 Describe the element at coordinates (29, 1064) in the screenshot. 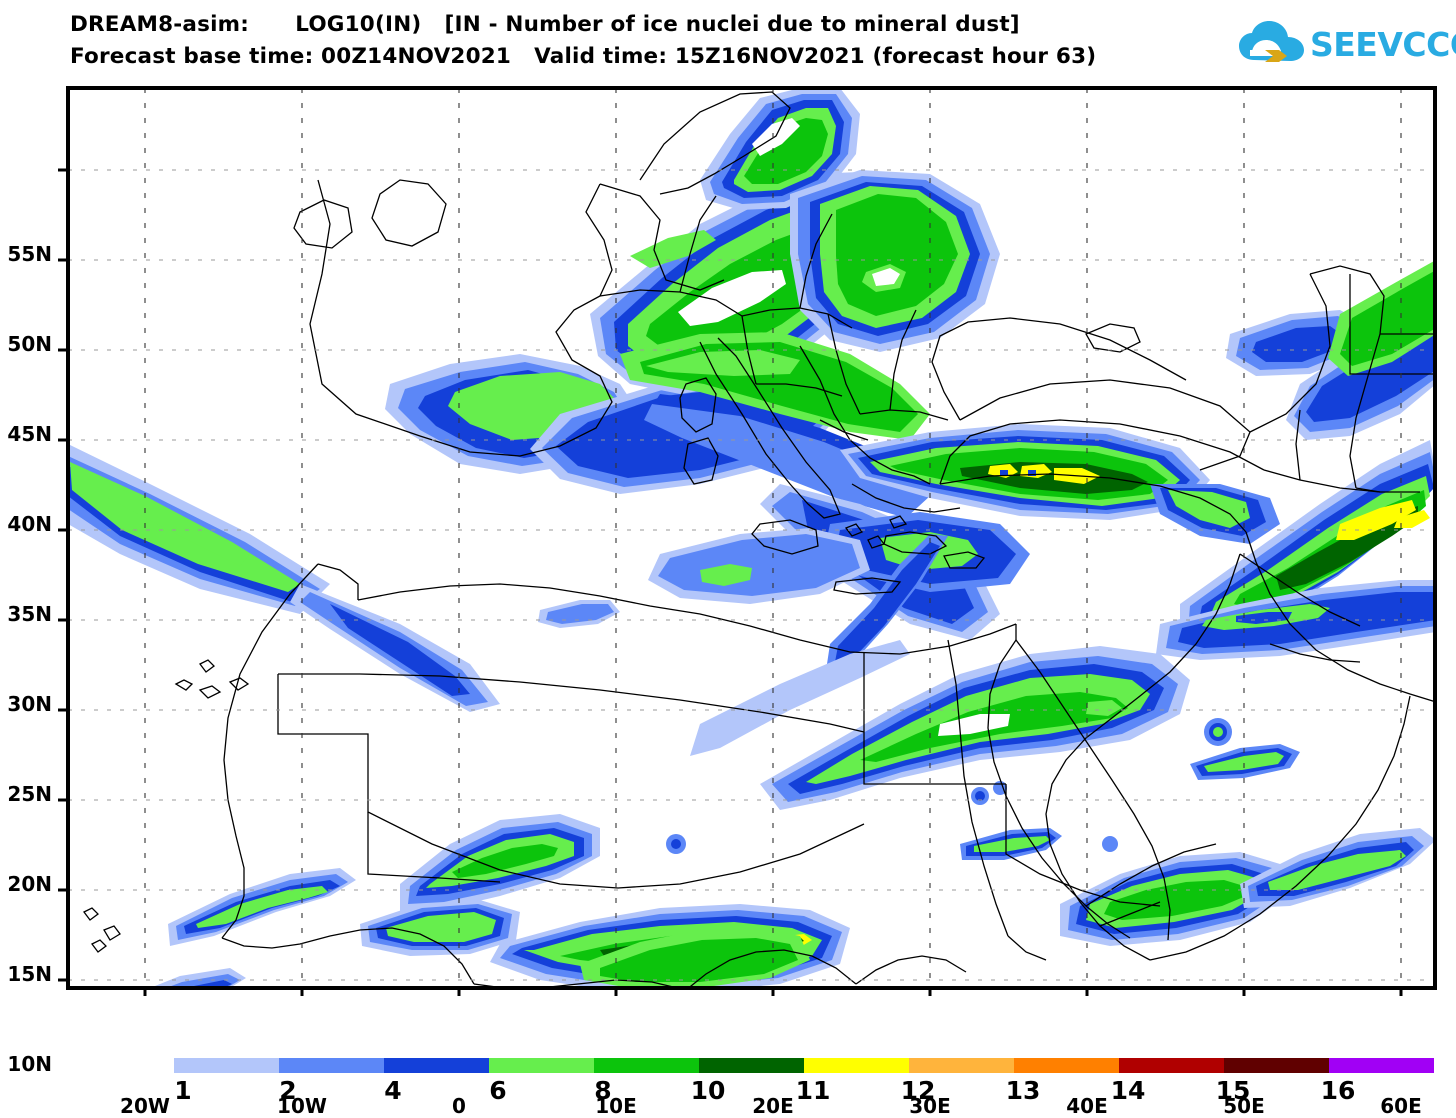

I see `y-tick-label-10N: 10N` at that location.